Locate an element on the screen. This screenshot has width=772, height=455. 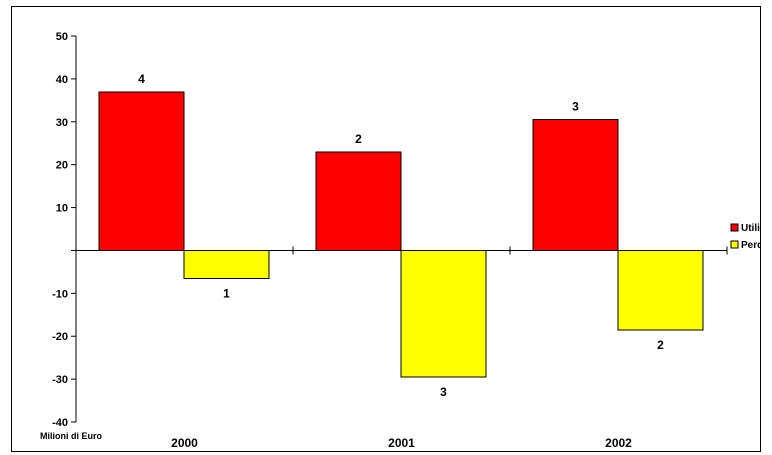
data-label: 1 is located at coordinates (226, 293).